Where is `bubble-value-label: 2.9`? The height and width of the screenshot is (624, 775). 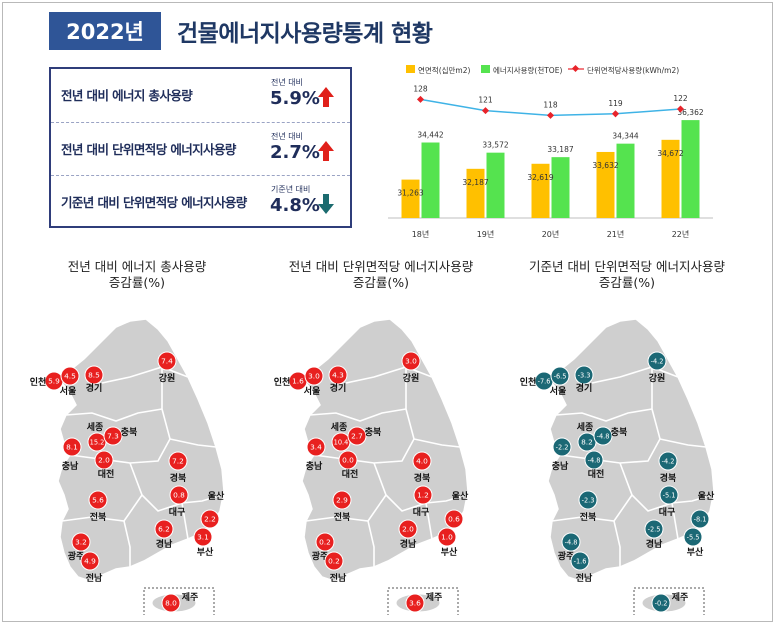 bubble-value-label: 2.9 is located at coordinates (342, 500).